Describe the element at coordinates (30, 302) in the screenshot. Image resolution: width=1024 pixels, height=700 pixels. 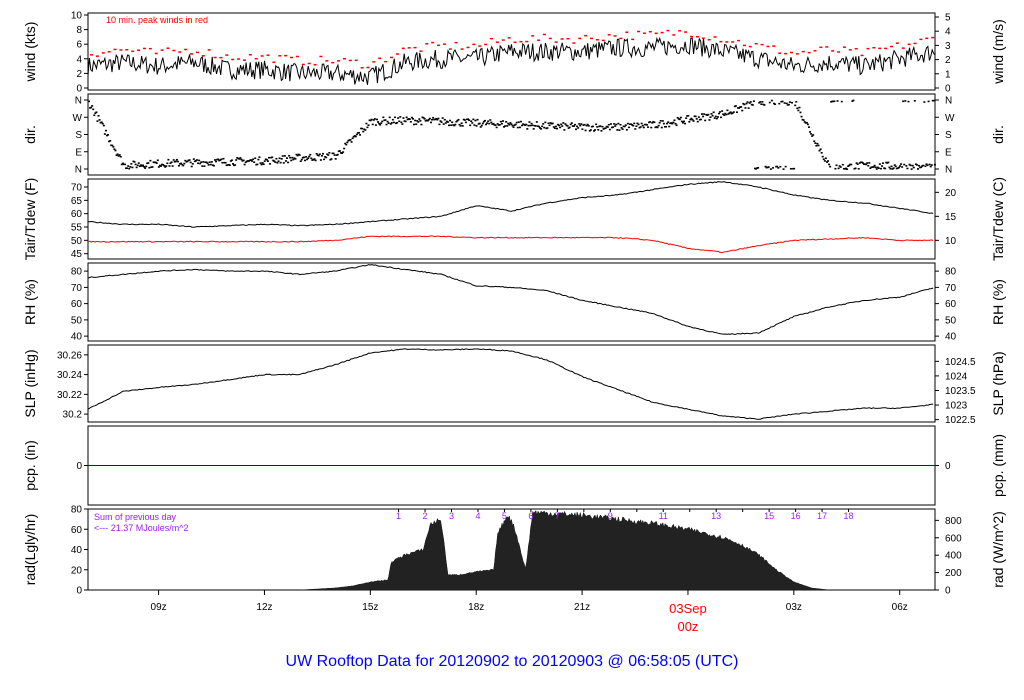
I see `y-axis-label: RH (%)` at that location.